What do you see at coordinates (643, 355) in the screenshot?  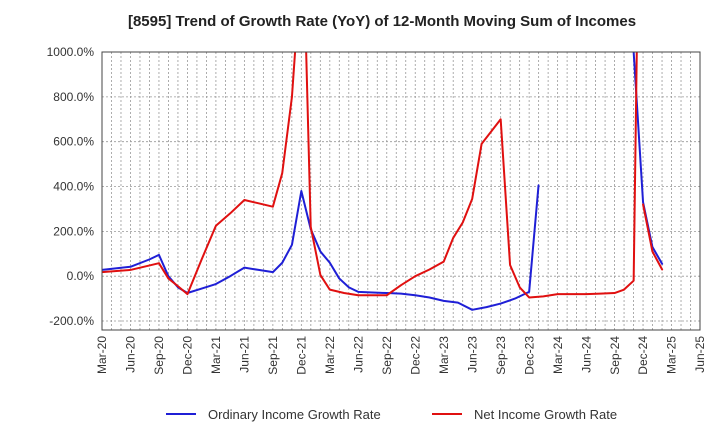 I see `x-tick-label: Dec-24` at bounding box center [643, 355].